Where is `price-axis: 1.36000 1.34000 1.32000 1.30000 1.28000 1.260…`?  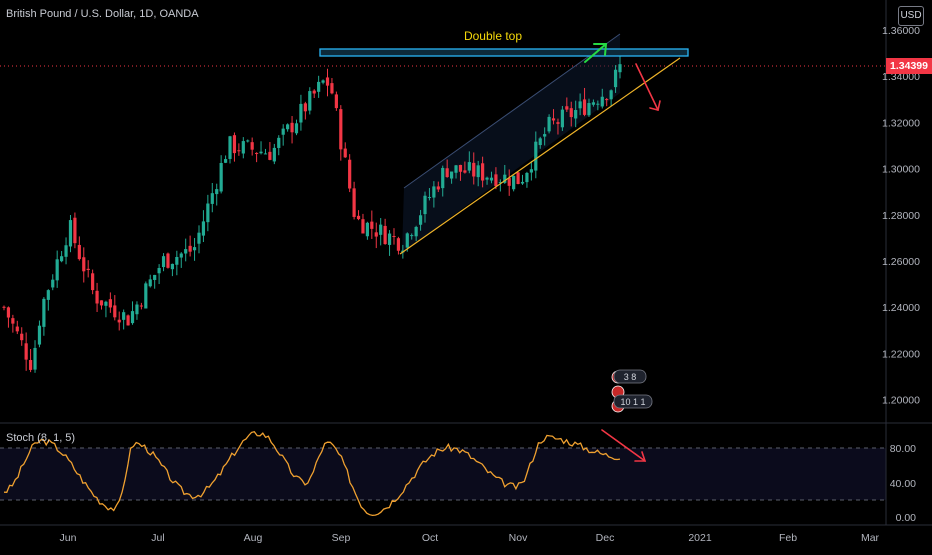 price-axis: 1.36000 1.34000 1.32000 1.30000 1.28000 1.260… is located at coordinates (901, 216).